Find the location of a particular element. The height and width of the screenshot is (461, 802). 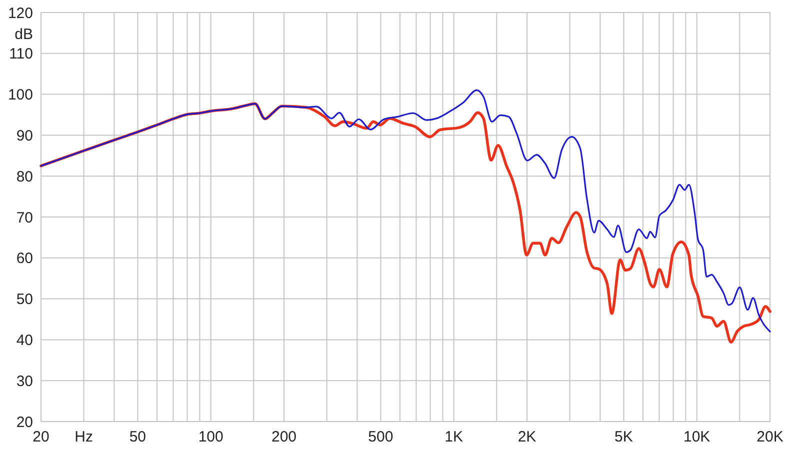

x-tick-label: 10K is located at coordinates (697, 437).